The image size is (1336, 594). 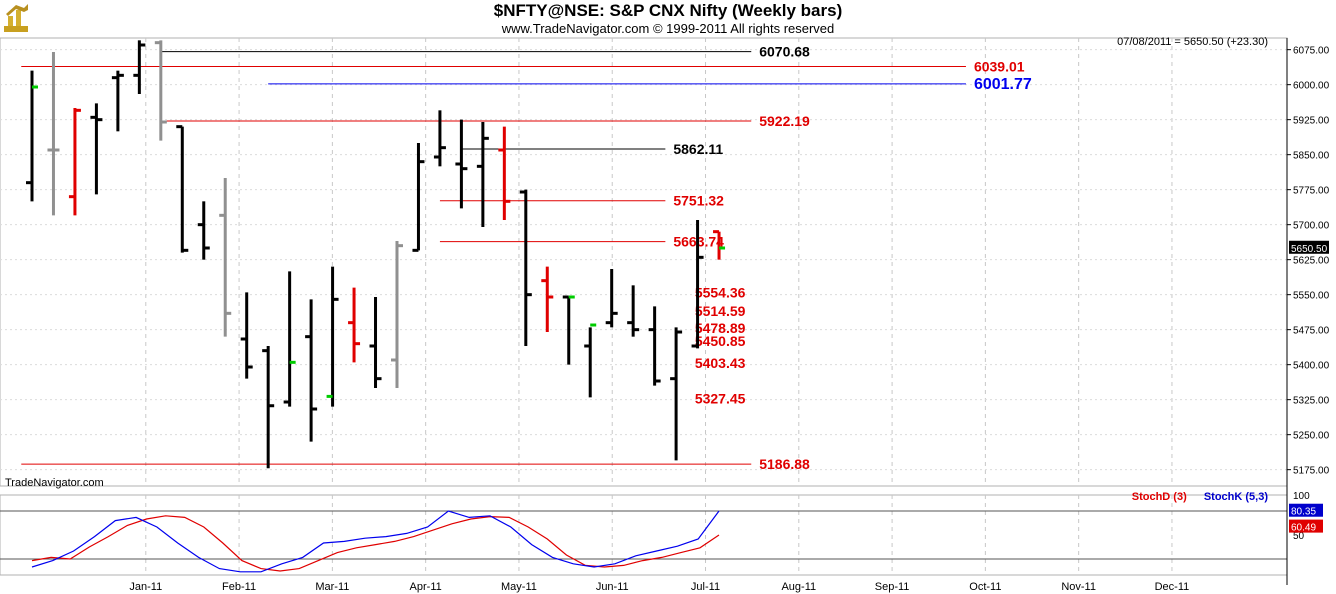 What do you see at coordinates (16, 18) in the screenshot?
I see `trade-navigator-logo` at bounding box center [16, 18].